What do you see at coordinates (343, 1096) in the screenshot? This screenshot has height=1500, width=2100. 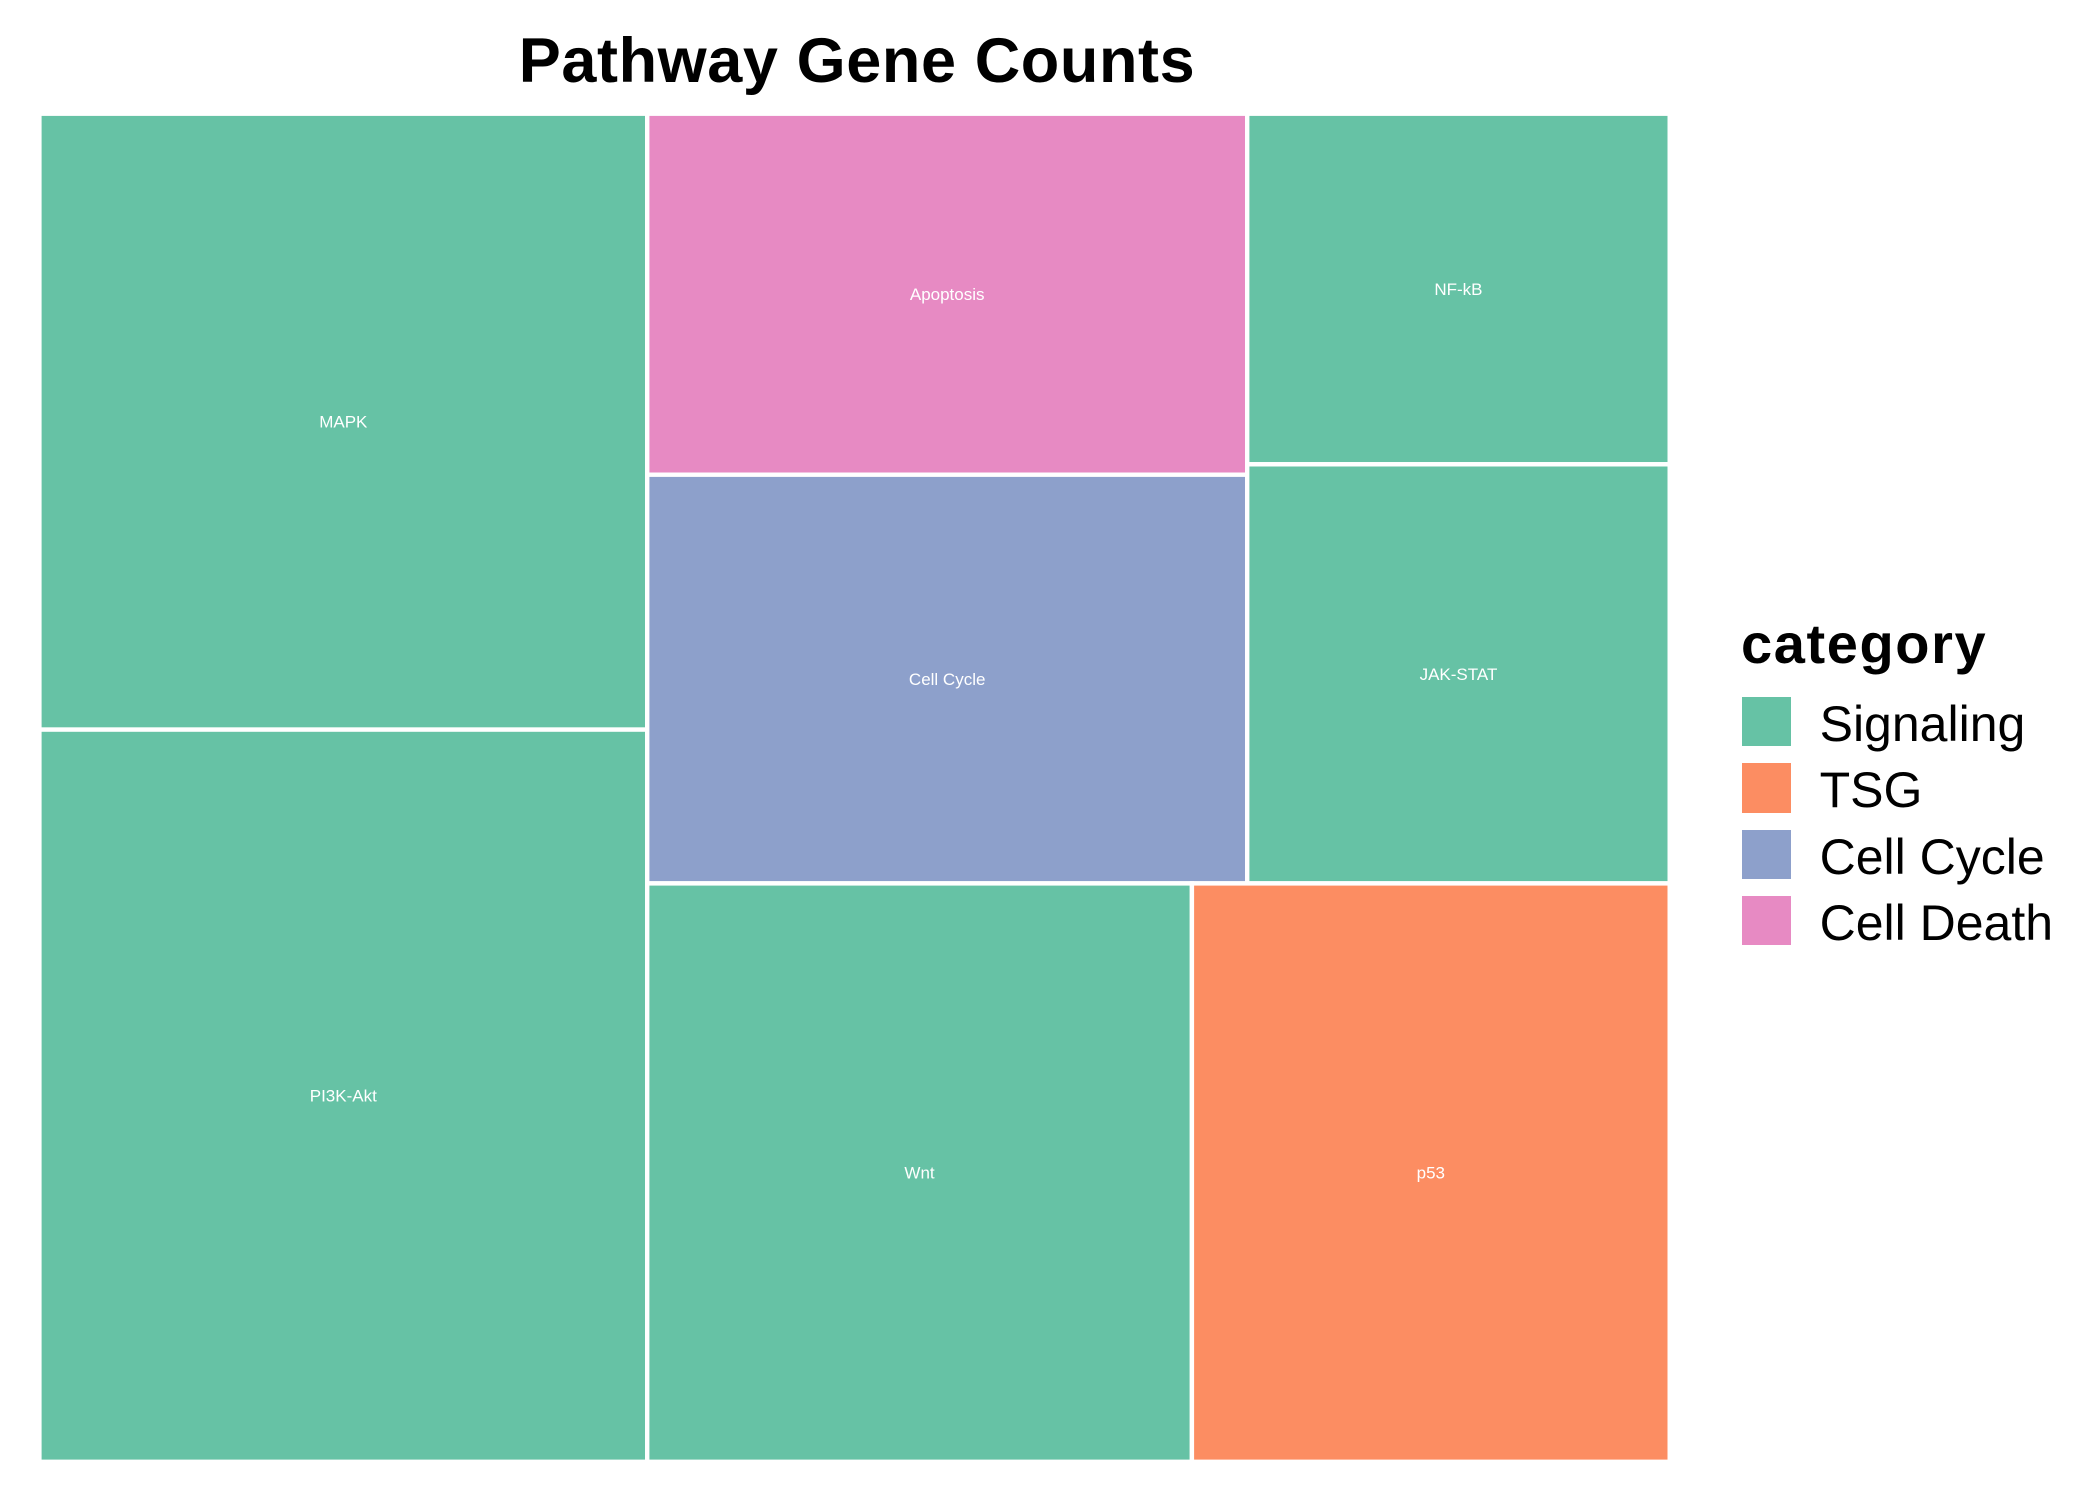 I see `svg-text: PI3K-Akt` at bounding box center [343, 1096].